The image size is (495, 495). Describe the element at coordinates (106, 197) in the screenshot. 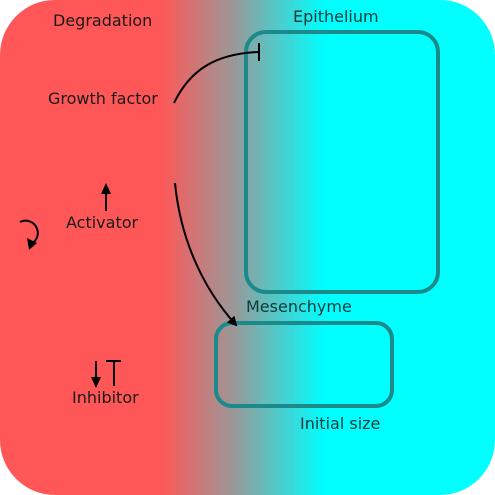

I see `arrow-up-icon` at that location.